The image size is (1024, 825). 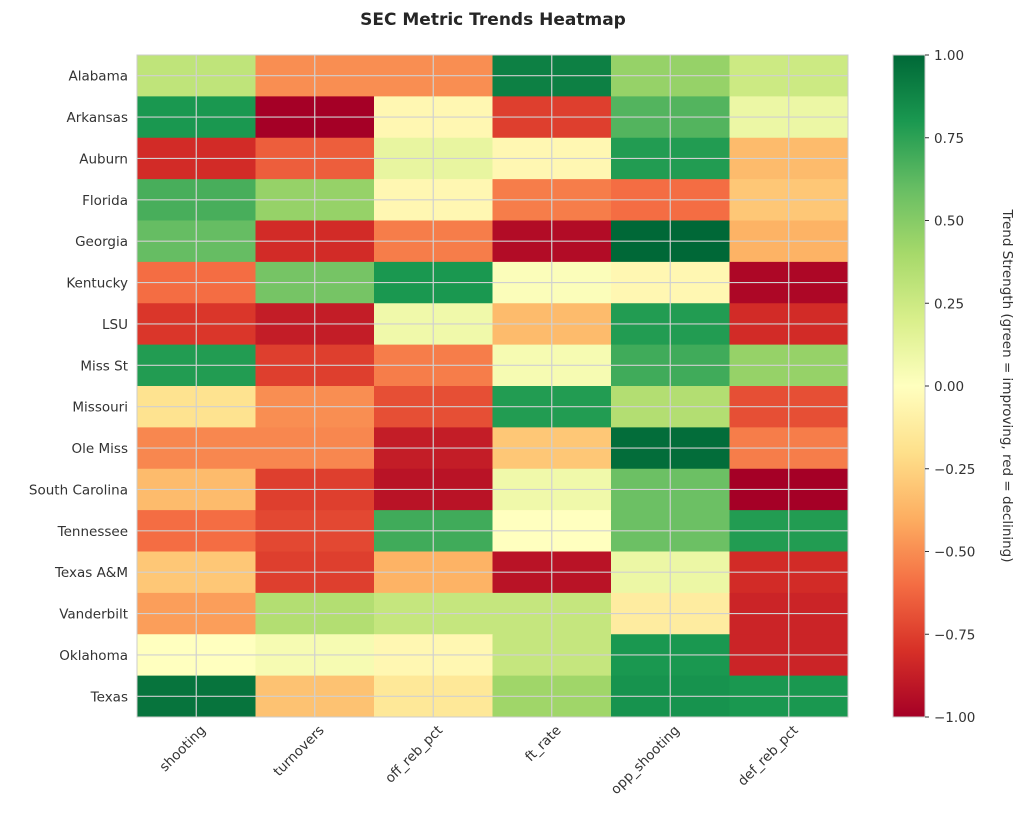 What do you see at coordinates (93, 615) in the screenshot?
I see `row-label: Vanderbilt` at bounding box center [93, 615].